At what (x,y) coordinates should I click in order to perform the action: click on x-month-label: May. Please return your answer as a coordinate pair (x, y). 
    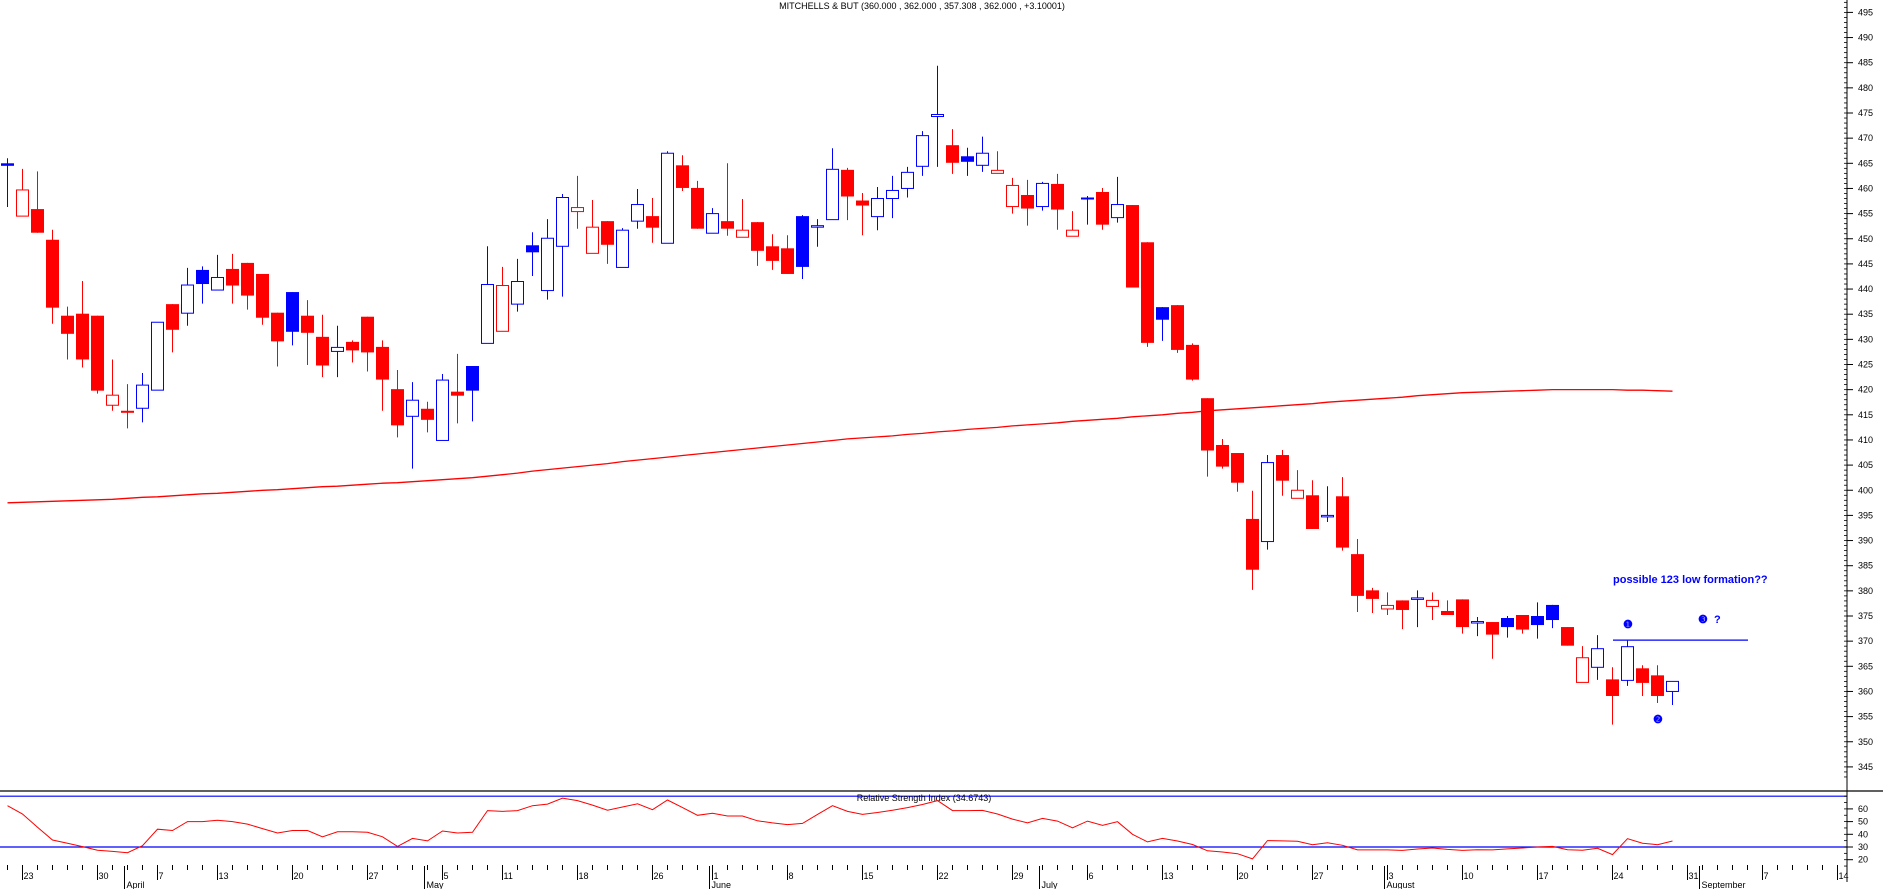
    Looking at the image, I should click on (436, 884).